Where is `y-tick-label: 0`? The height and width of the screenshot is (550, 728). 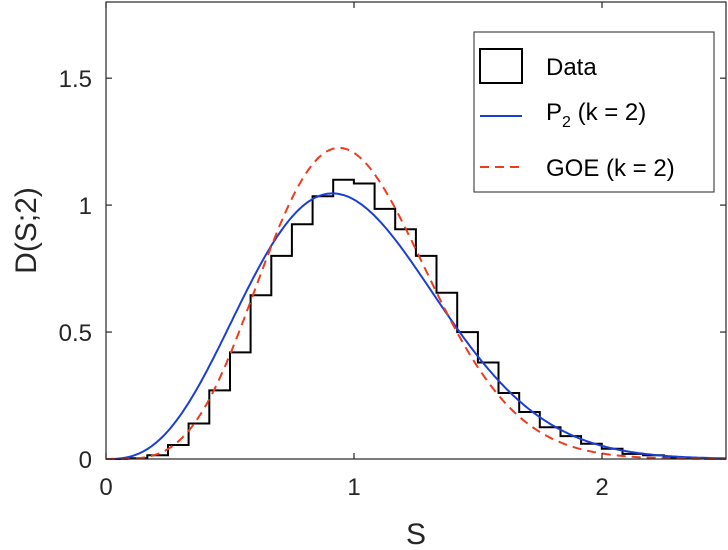 y-tick-label: 0 is located at coordinates (85, 460).